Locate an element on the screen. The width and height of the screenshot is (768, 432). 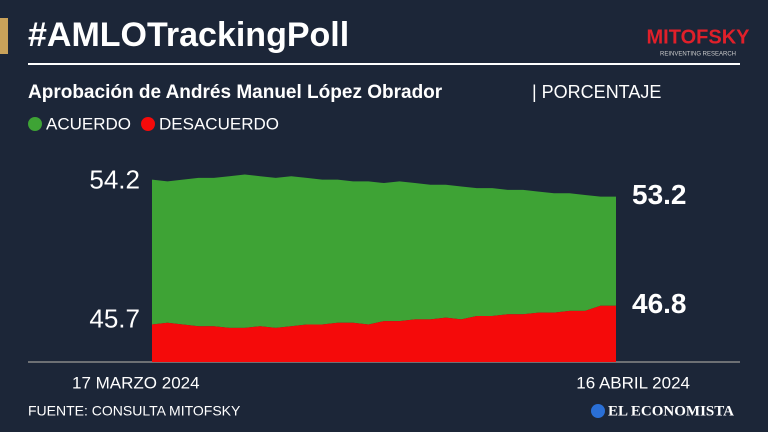
brand: EL ECONOMISTA is located at coordinates (671, 411).